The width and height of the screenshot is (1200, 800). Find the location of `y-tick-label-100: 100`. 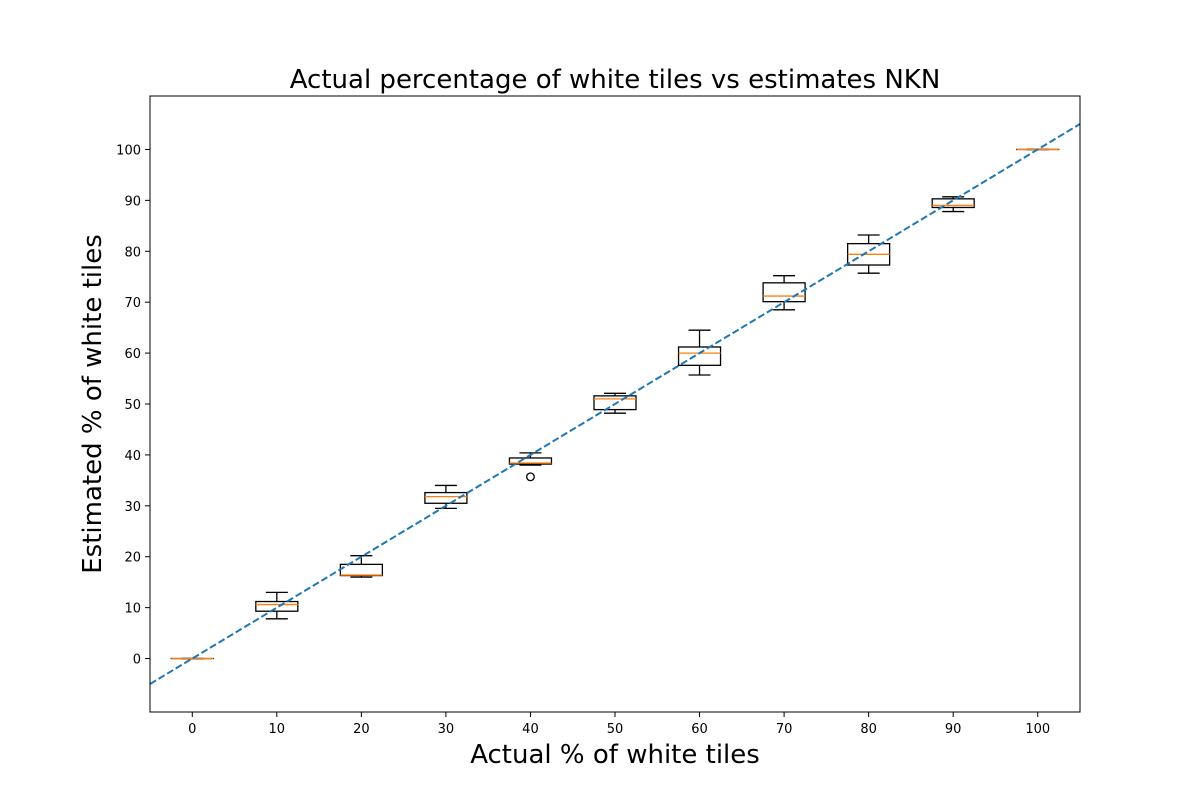

y-tick-label-100: 100 is located at coordinates (128, 150).